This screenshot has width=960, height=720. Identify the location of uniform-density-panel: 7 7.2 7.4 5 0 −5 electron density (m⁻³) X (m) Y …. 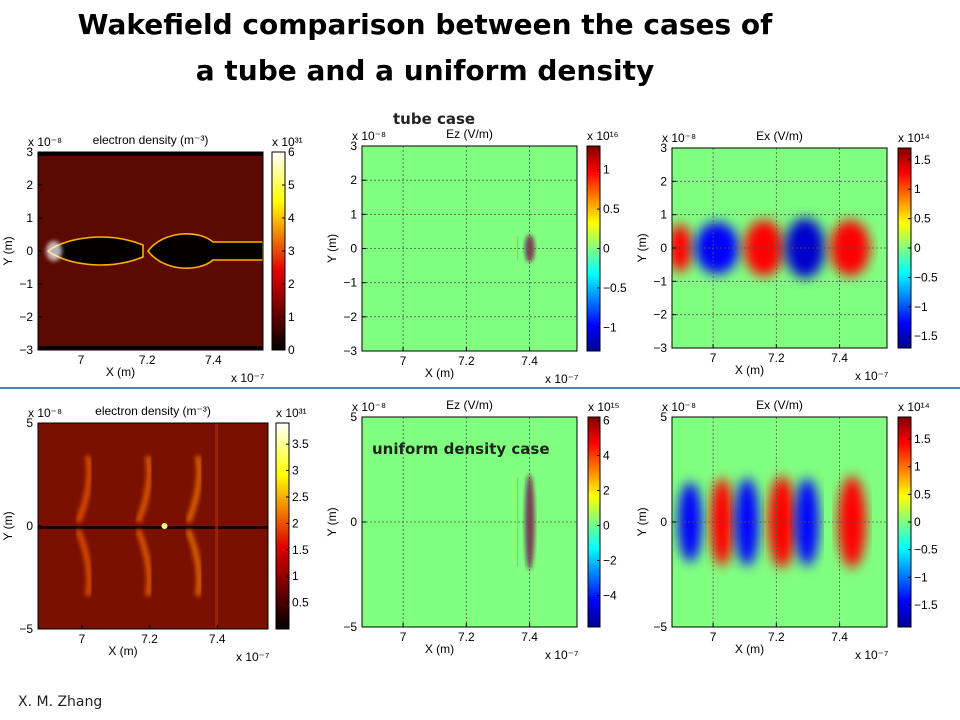
(155, 534).